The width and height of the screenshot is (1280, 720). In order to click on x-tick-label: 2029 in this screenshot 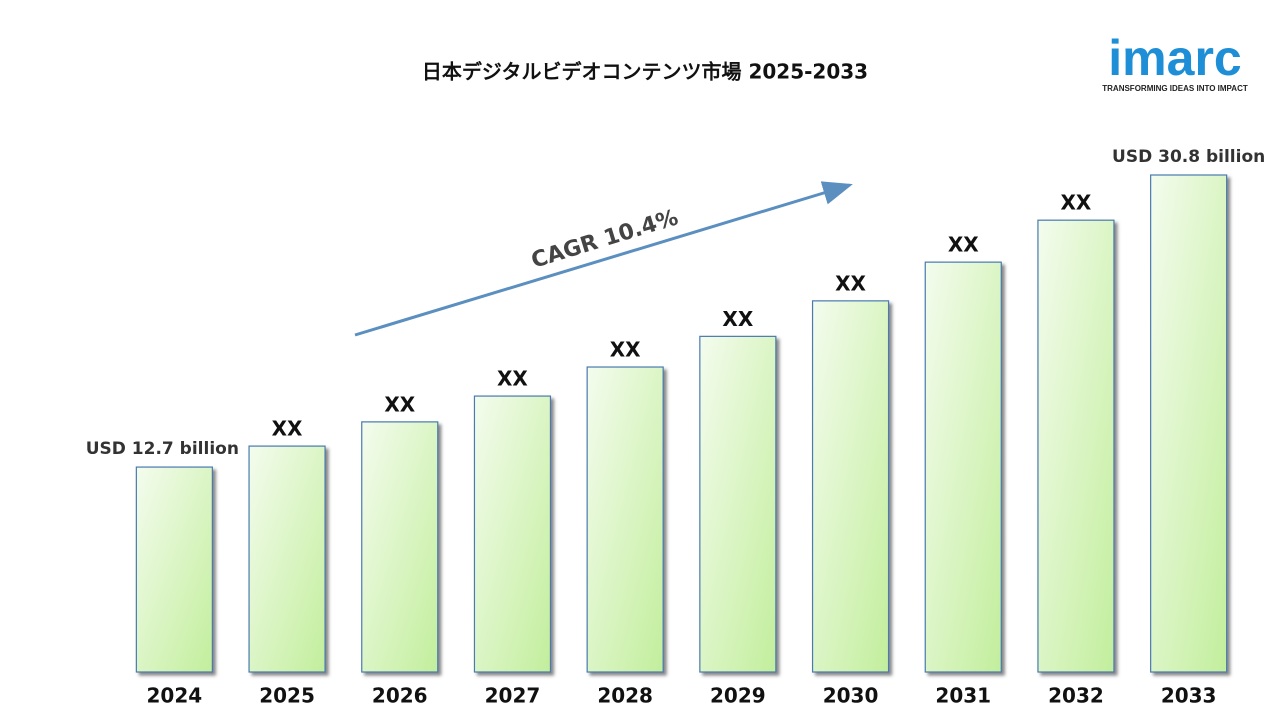, I will do `click(738, 696)`.